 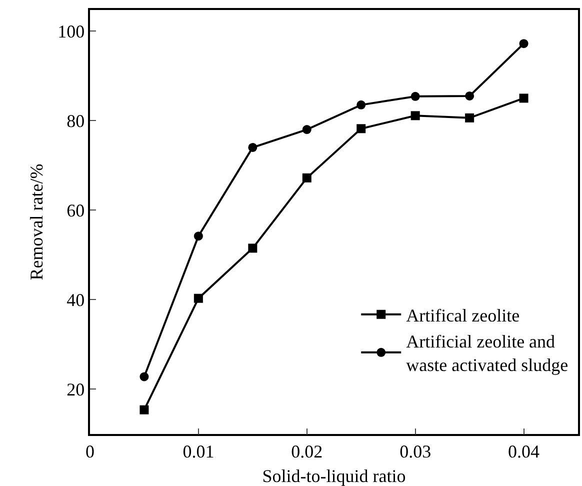 I want to click on y-tick-label: 100, so click(x=71, y=31).